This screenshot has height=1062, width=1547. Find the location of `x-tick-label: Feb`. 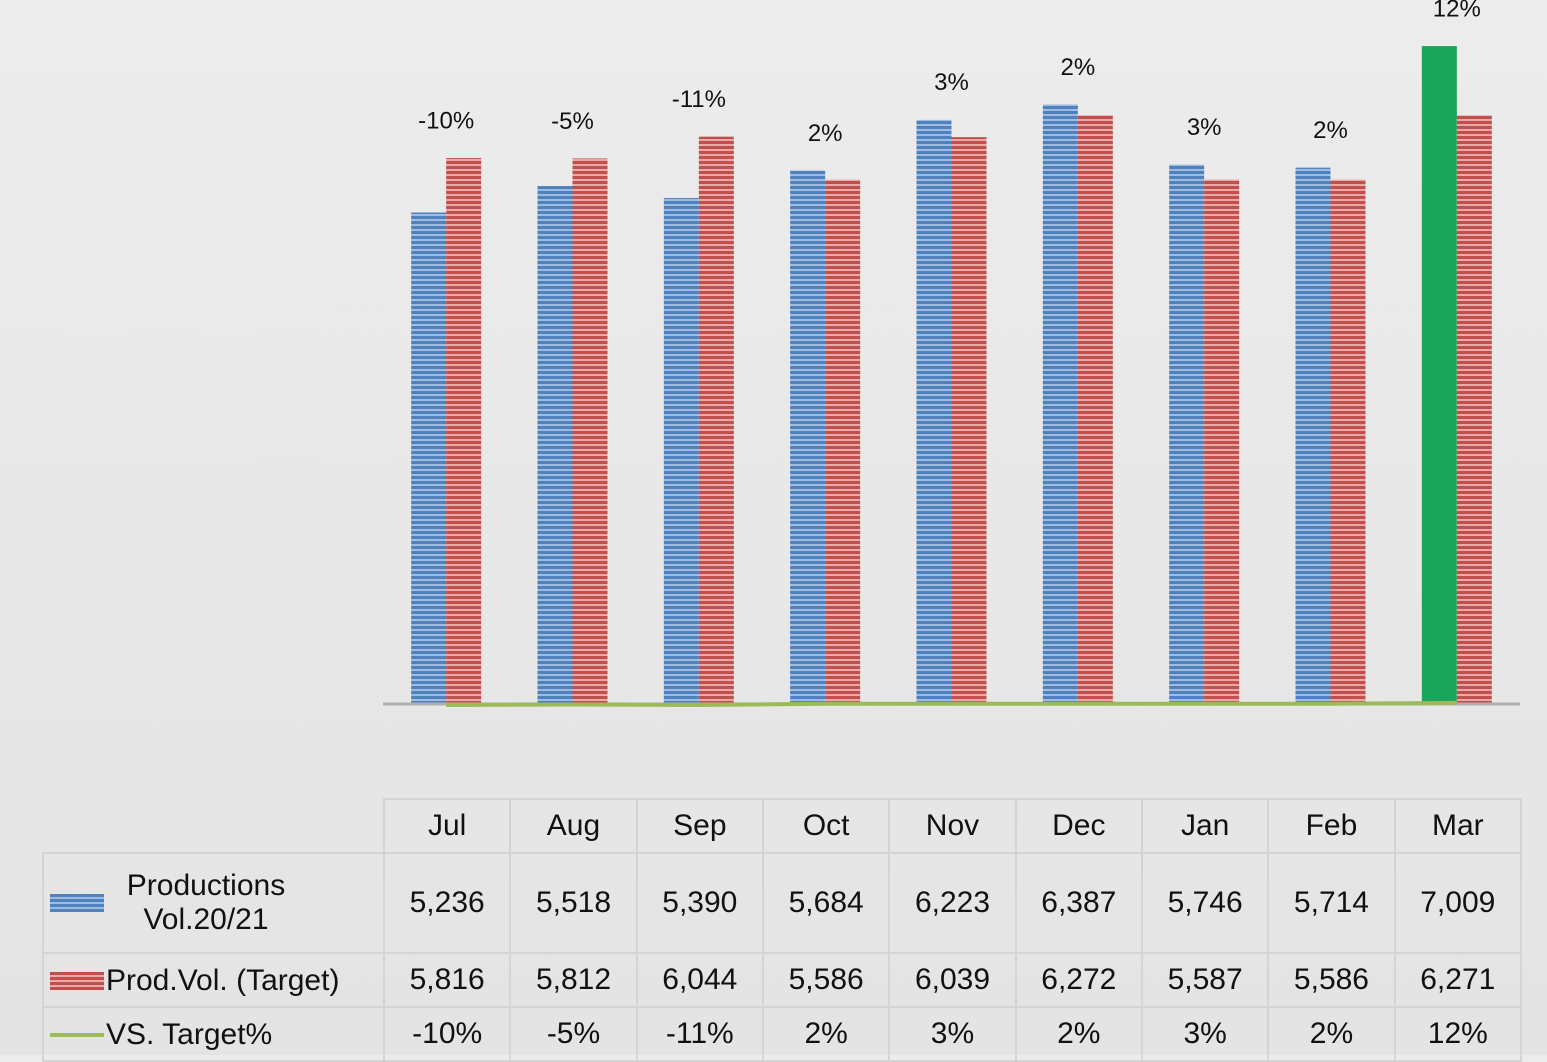

x-tick-label: Feb is located at coordinates (1331, 826).